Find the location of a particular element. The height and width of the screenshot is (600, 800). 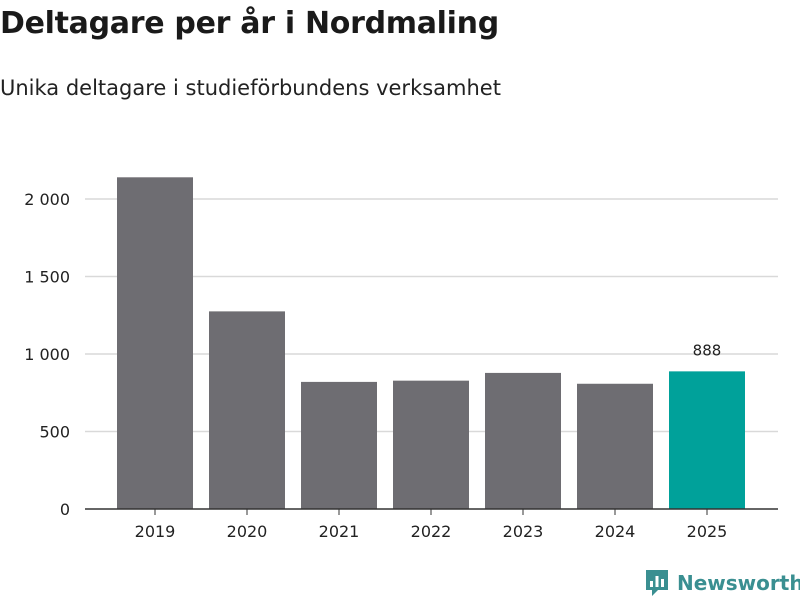

x-axis is located at coordinates (431, 511).